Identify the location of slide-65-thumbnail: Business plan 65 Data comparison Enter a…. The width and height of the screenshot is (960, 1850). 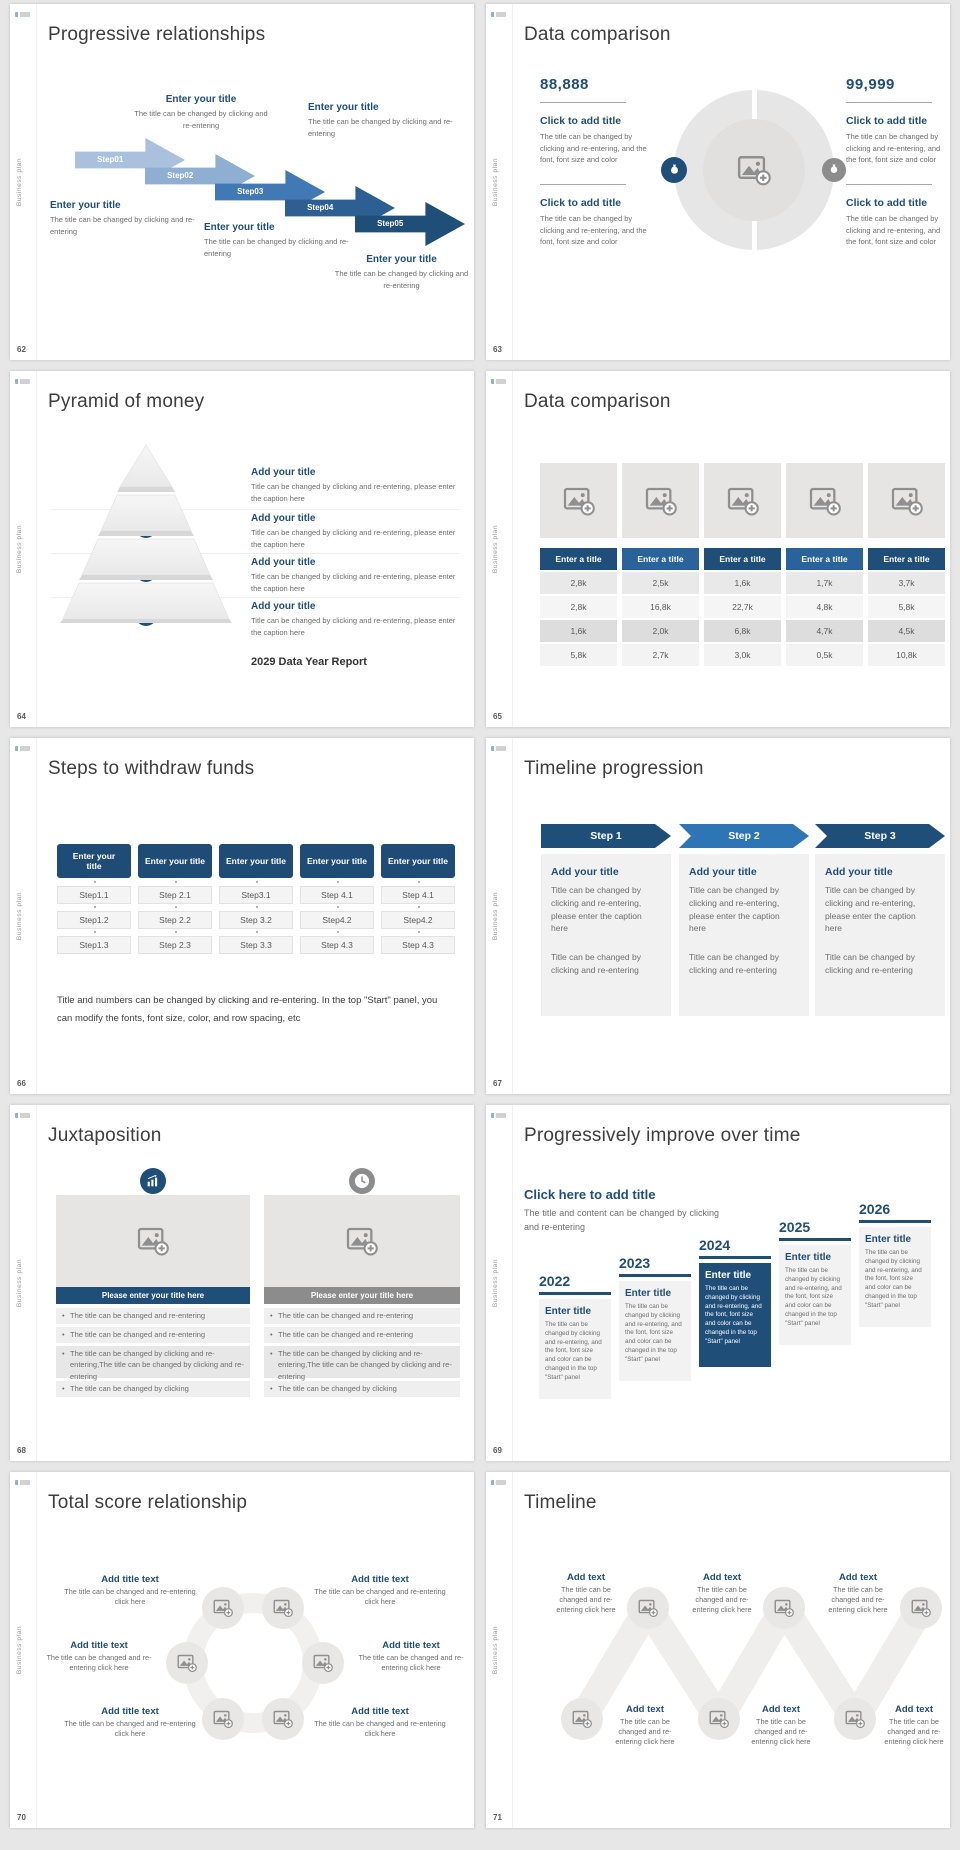
(718, 549).